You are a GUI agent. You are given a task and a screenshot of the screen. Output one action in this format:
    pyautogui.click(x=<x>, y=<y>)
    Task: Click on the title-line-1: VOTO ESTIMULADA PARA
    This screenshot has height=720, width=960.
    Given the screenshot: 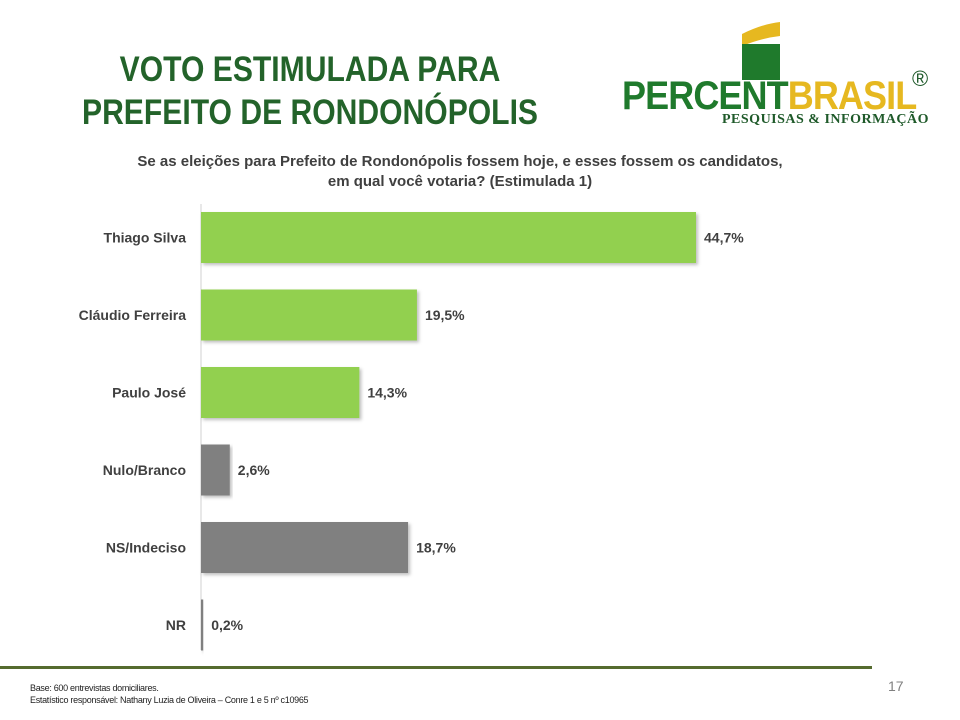 What is the action you would take?
    pyautogui.click(x=310, y=69)
    